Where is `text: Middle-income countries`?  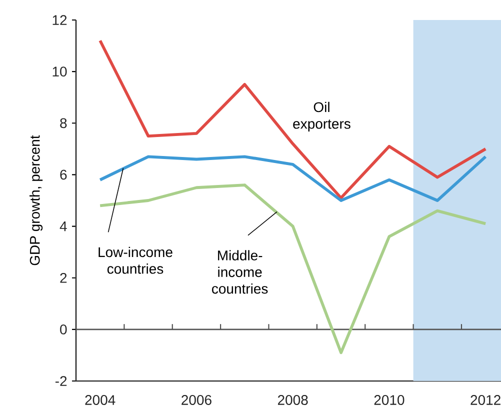 text: Middle-income countries is located at coordinates (240, 272).